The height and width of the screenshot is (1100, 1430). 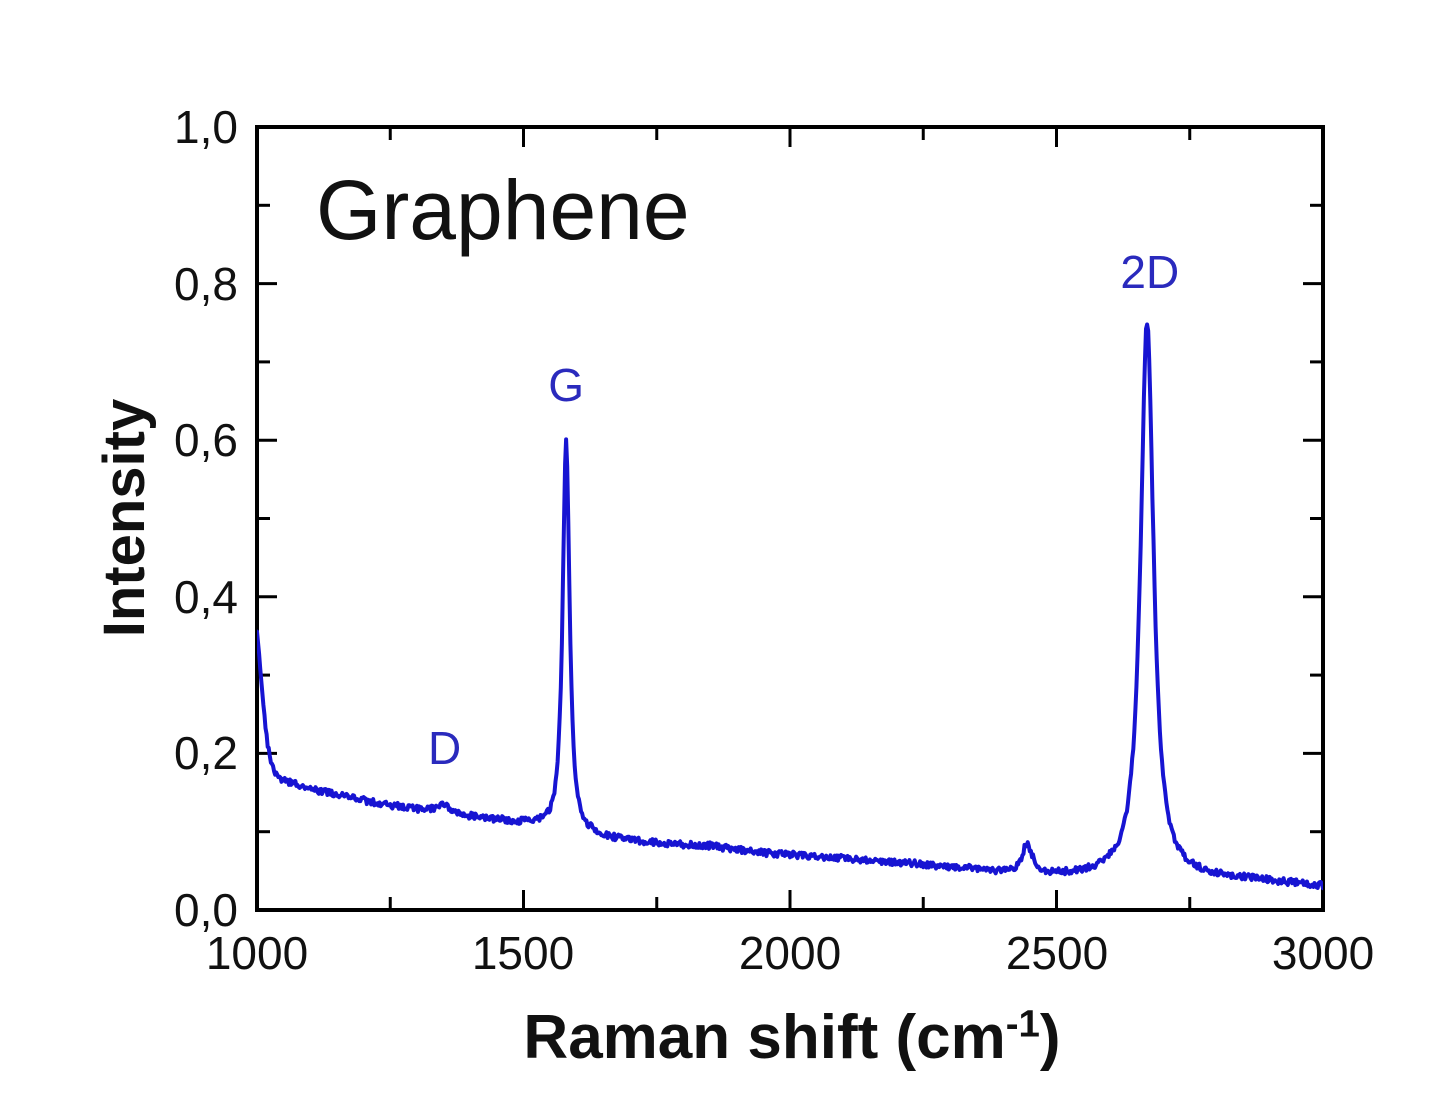 I want to click on y-tick-label: 1,0, so click(x=206, y=127).